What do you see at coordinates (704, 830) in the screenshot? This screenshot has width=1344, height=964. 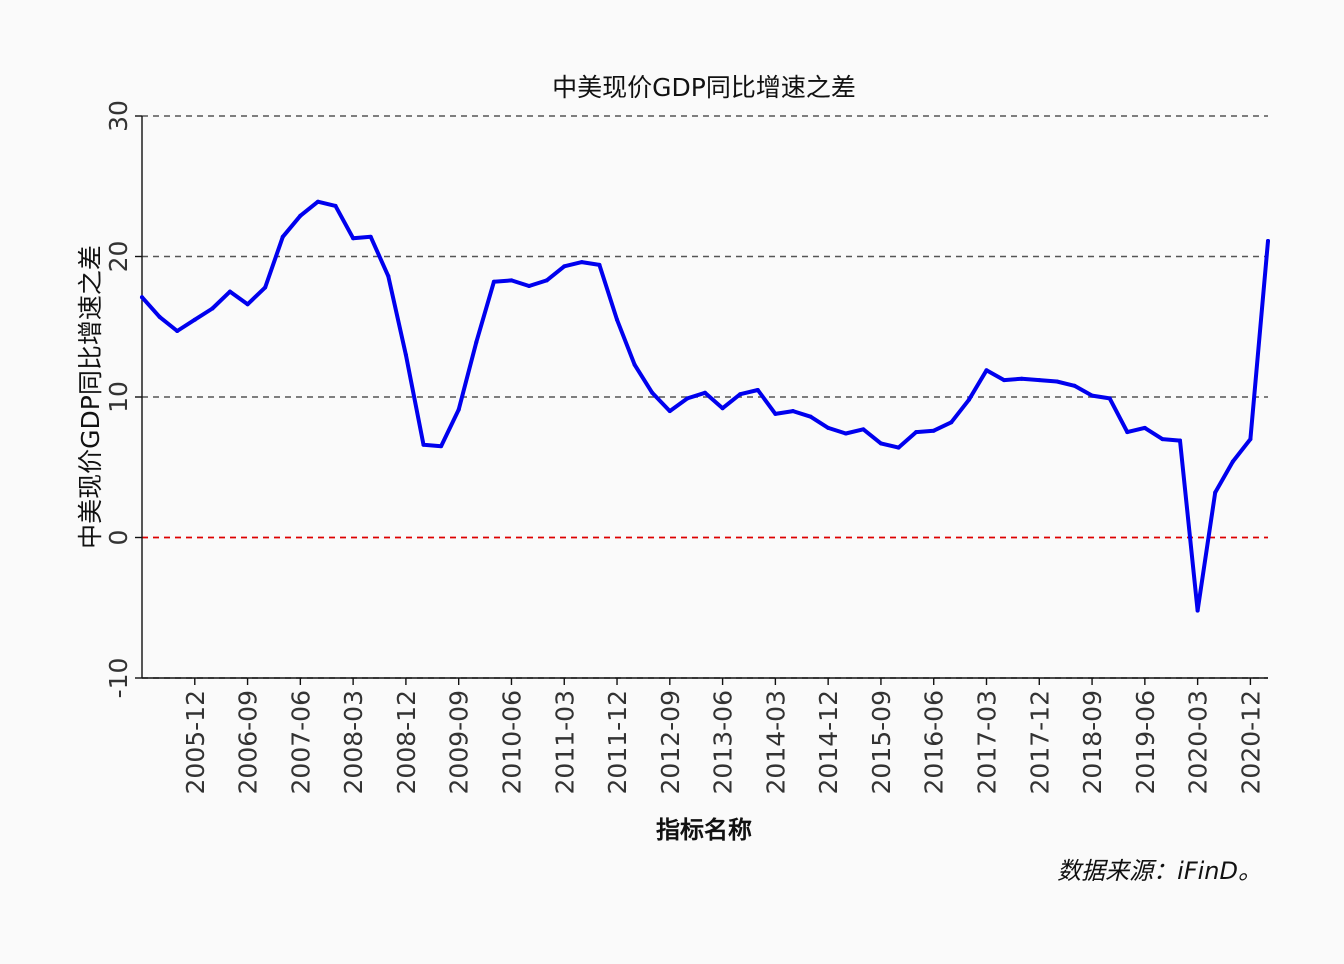 I see `x-axis-label: 指标名称` at bounding box center [704, 830].